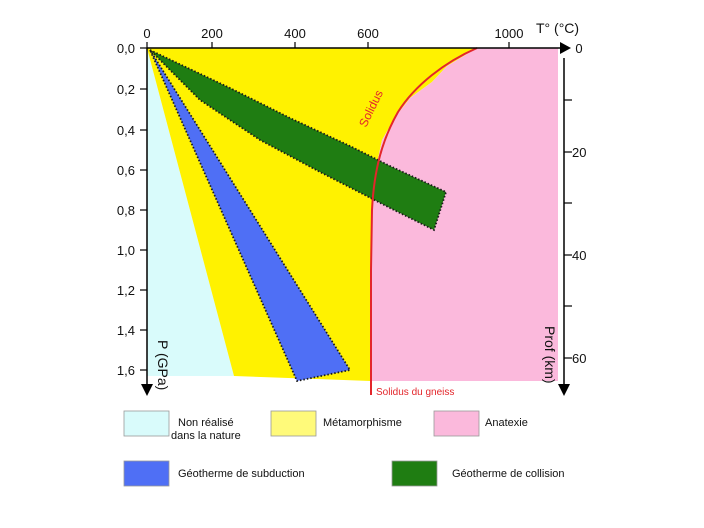 Image resolution: width=704 pixels, height=528 pixels. What do you see at coordinates (126, 370) in the screenshot?
I see `pressure-tick-label: 1,6` at bounding box center [126, 370].